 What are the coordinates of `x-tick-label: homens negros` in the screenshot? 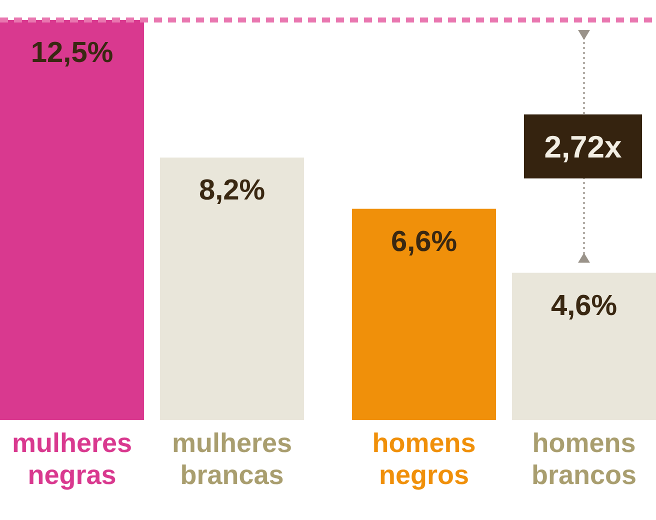 It's located at (424, 459).